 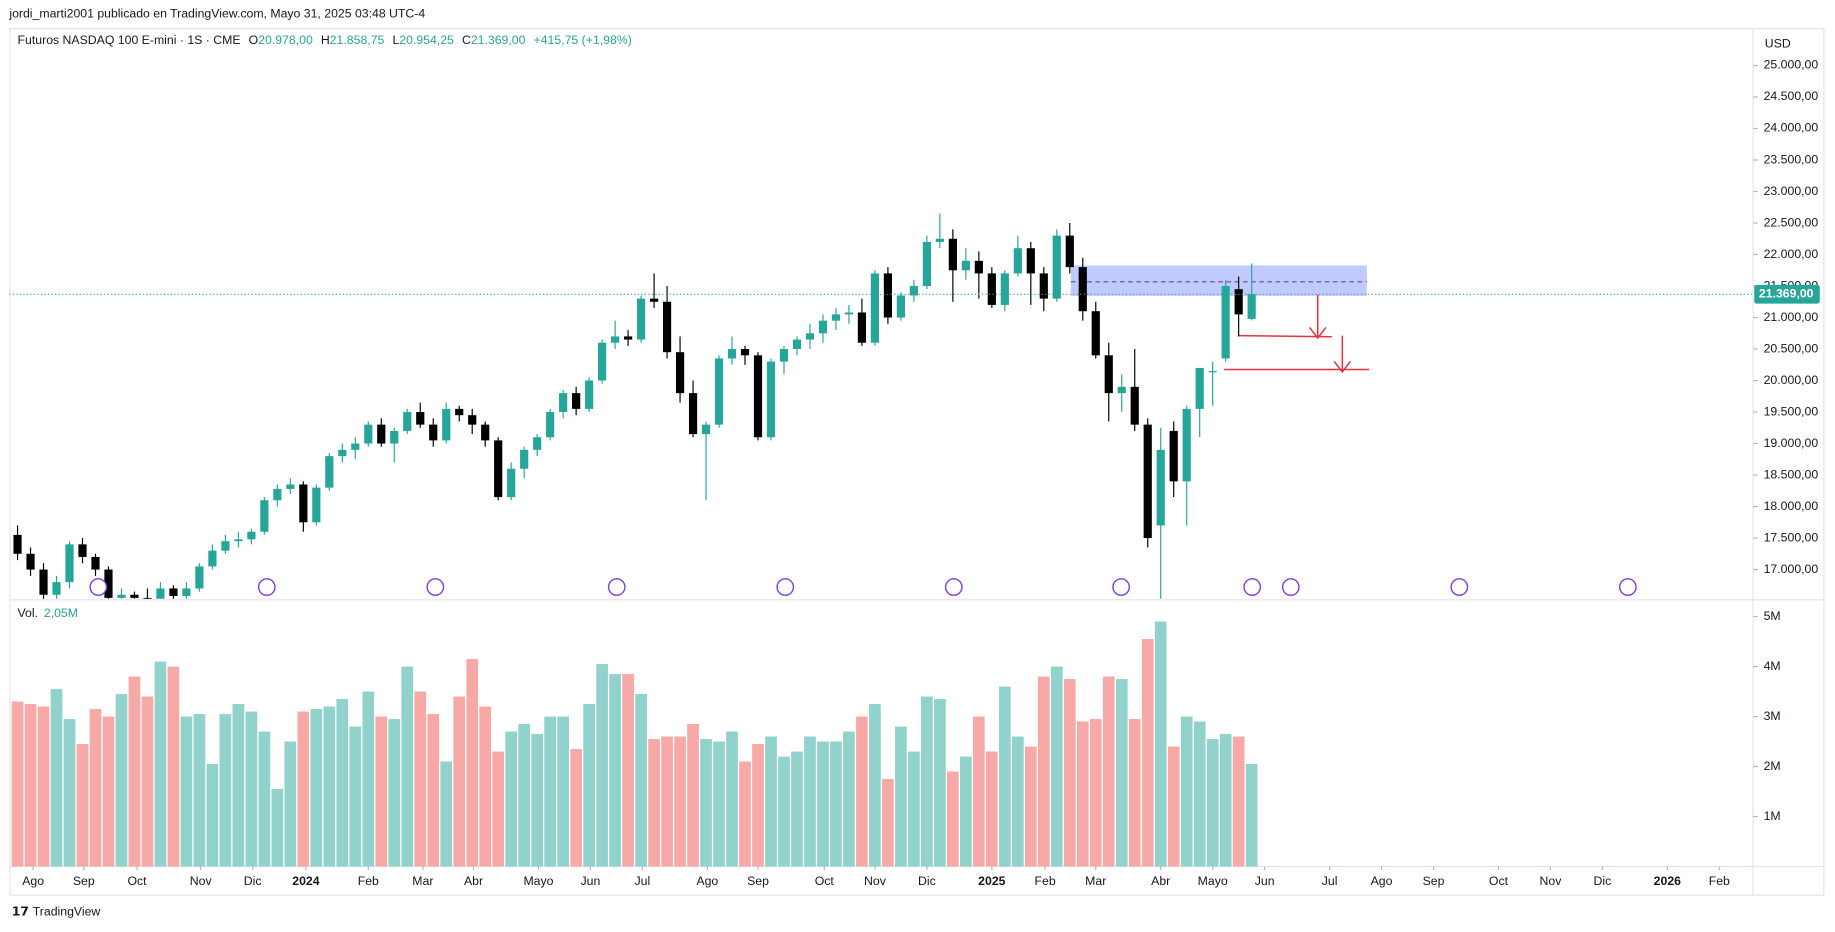 What do you see at coordinates (1772, 716) in the screenshot?
I see `y2-tick-label: 3M` at bounding box center [1772, 716].